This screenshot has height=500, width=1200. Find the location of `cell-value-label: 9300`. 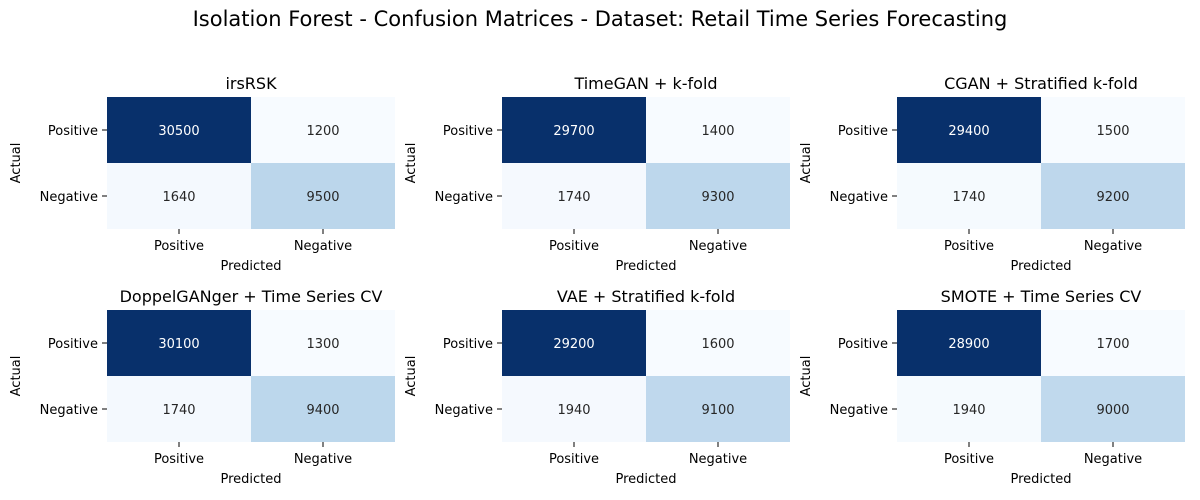

cell-value-label: 9300 is located at coordinates (717, 197).